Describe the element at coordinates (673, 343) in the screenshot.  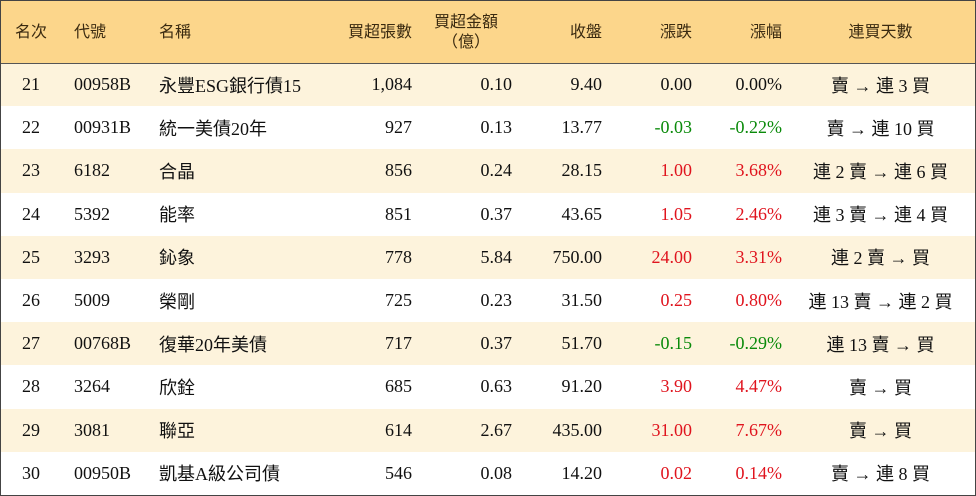
I see `table-cell: -0.15` at that location.